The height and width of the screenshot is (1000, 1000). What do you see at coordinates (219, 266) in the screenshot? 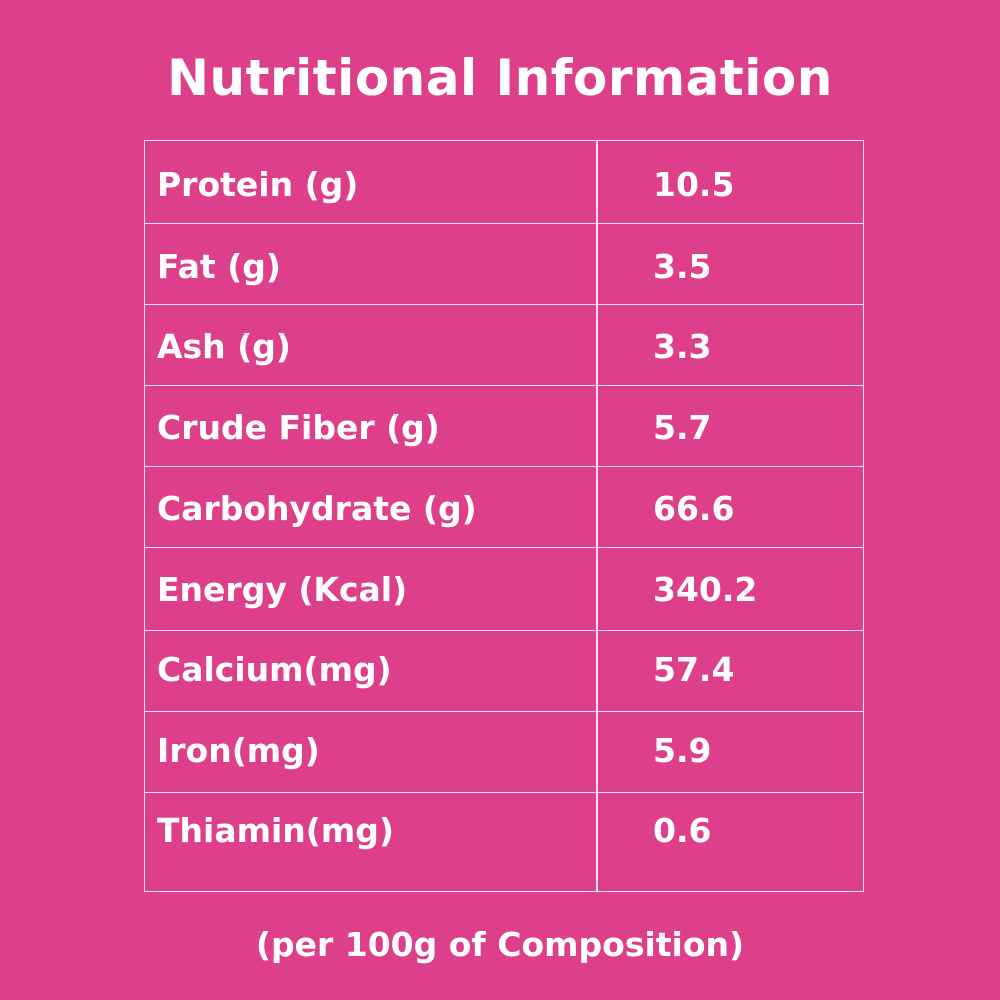
I see `nutrient-label: Fat (g)` at bounding box center [219, 266].